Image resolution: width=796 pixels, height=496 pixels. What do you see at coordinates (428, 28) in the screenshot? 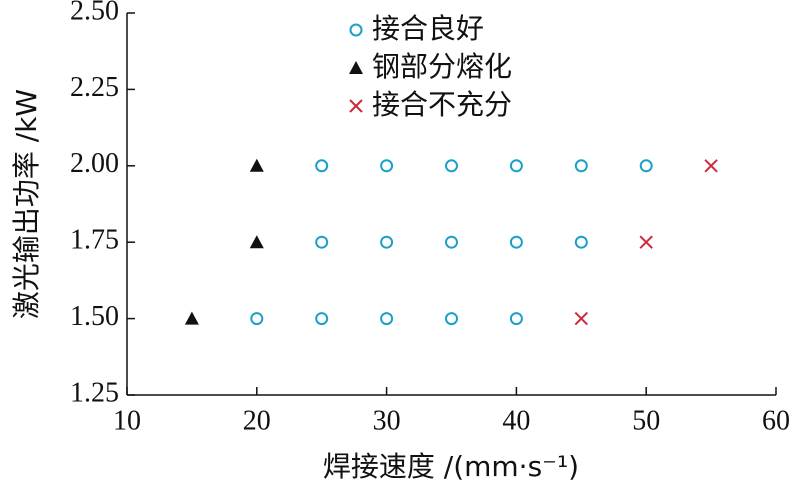
I see `legend-label: 接合良好` at bounding box center [428, 28].